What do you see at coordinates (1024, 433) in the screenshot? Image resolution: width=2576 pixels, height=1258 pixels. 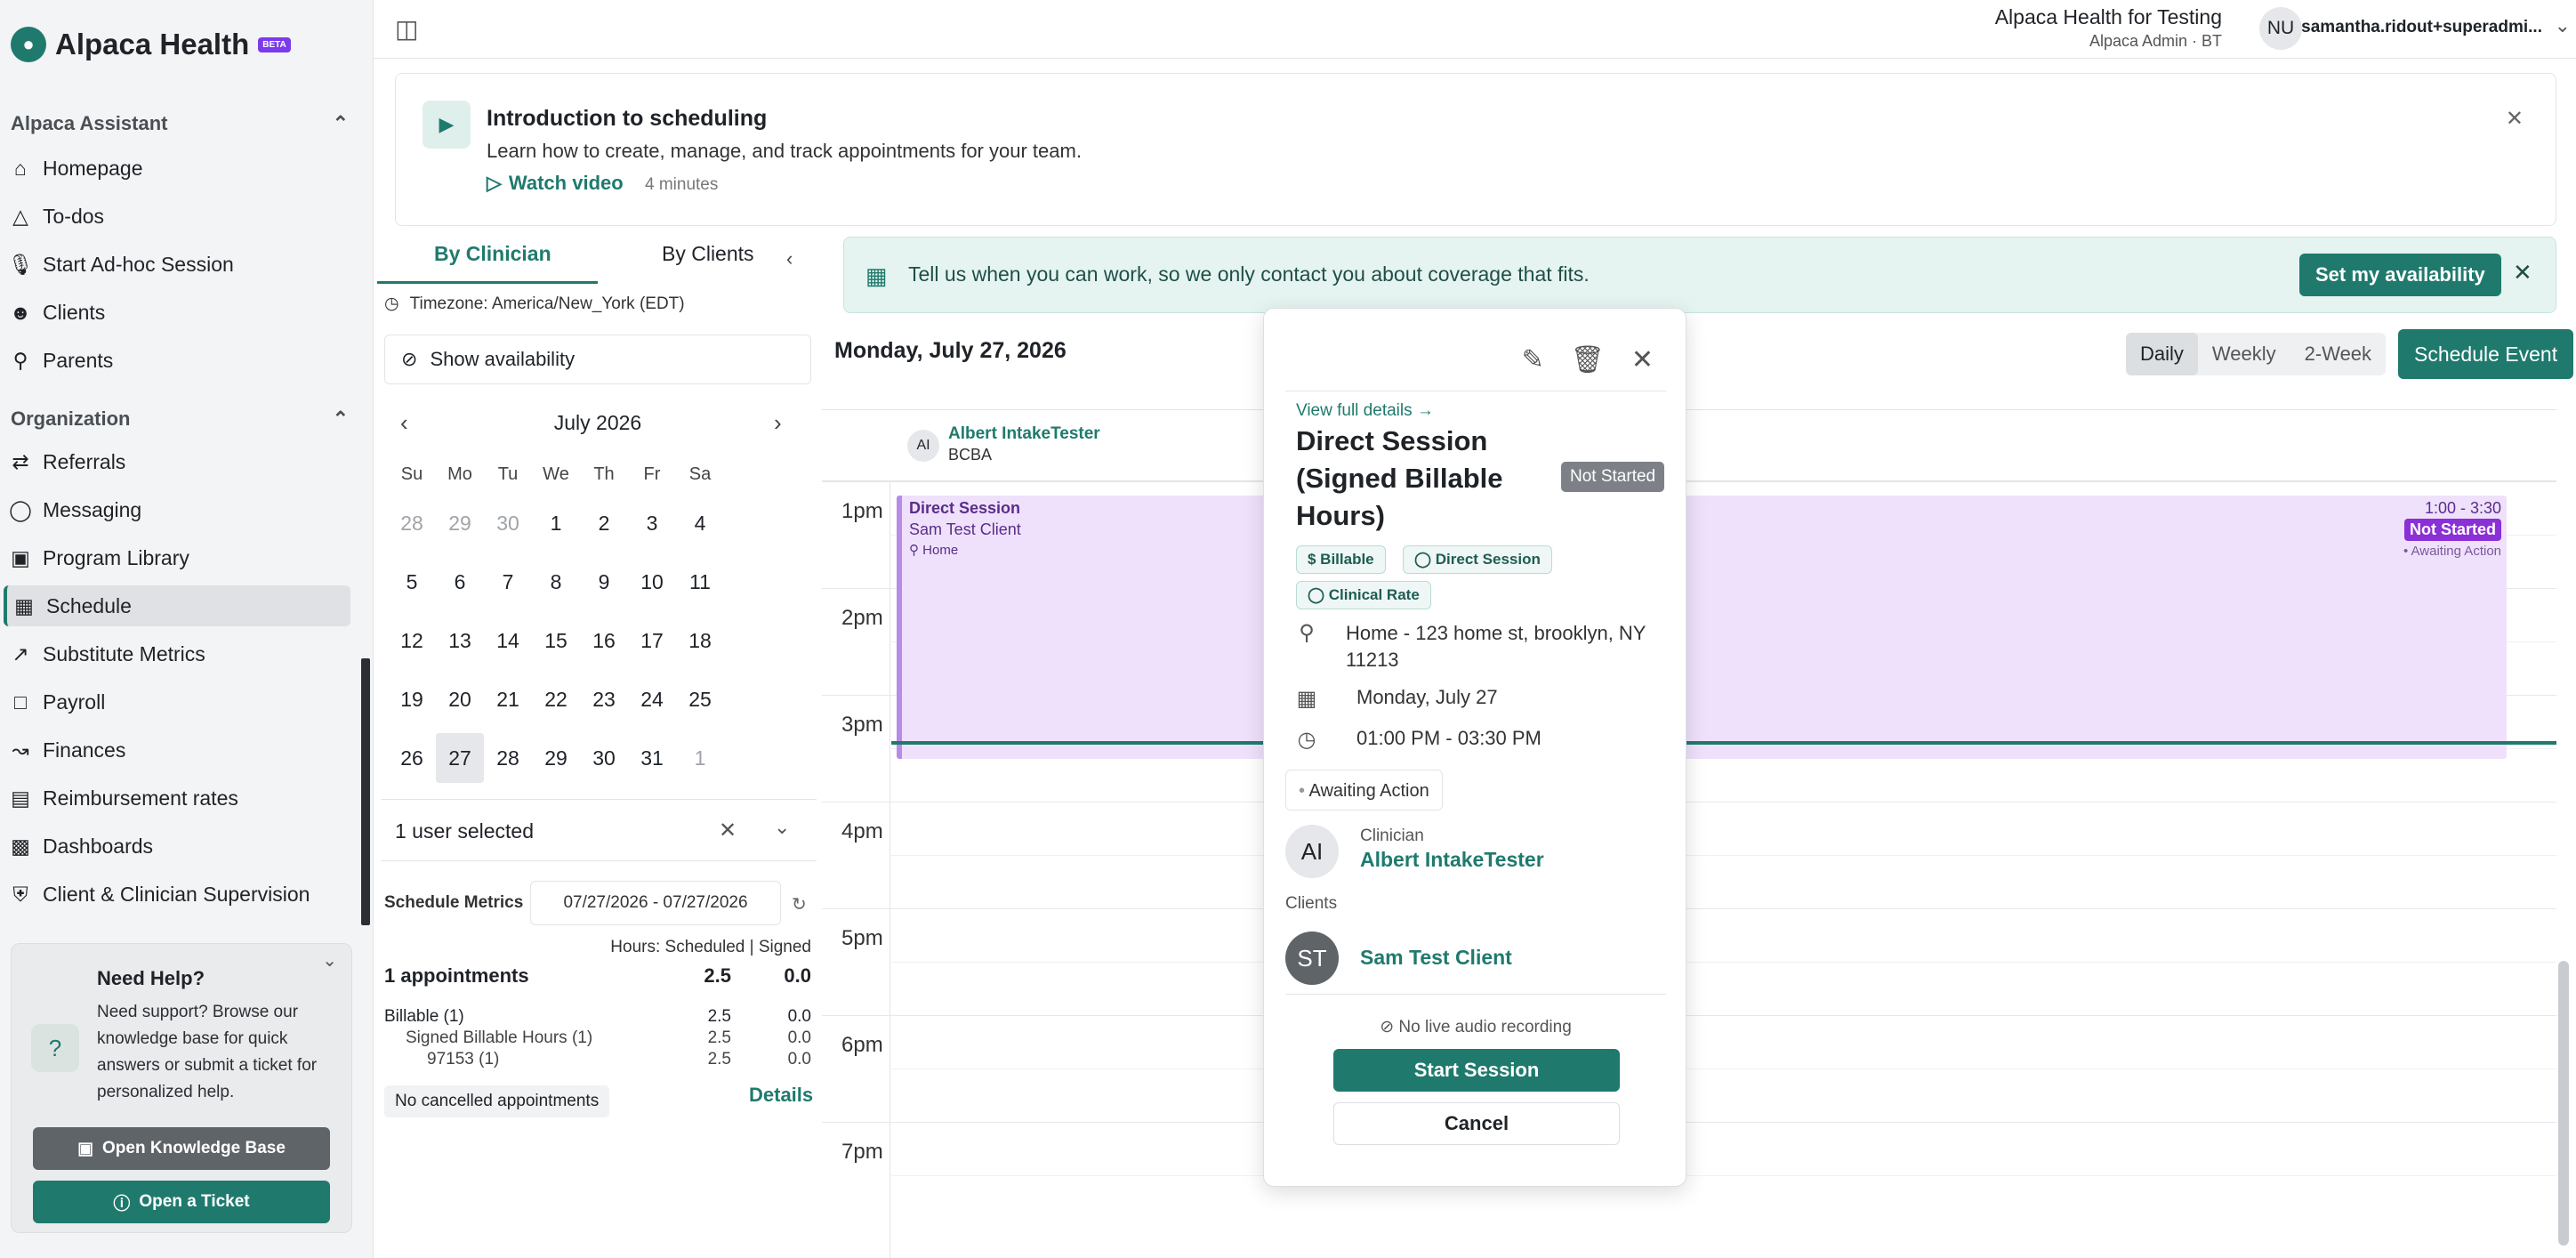 I see `clinician-name: Albert IntakeTester` at bounding box center [1024, 433].